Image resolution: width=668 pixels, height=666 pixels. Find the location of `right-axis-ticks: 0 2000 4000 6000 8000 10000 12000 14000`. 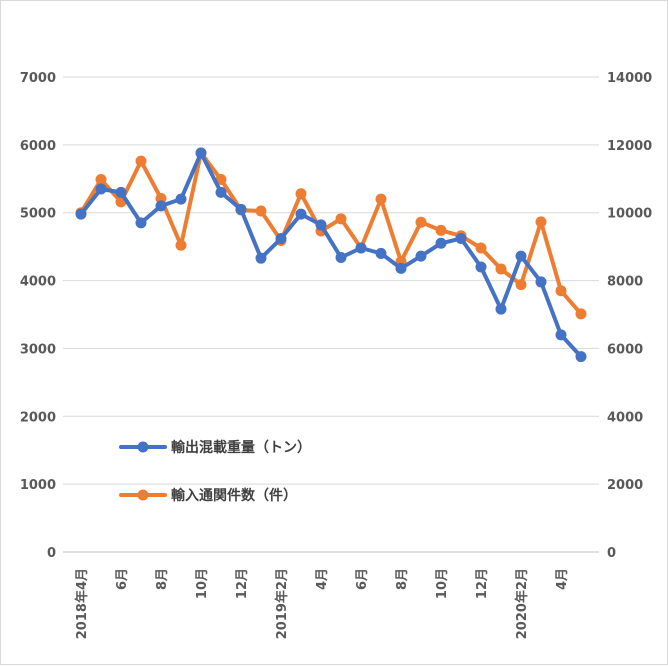

right-axis-ticks: 0 2000 4000 6000 8000 10000 12000 14000 is located at coordinates (629, 316).